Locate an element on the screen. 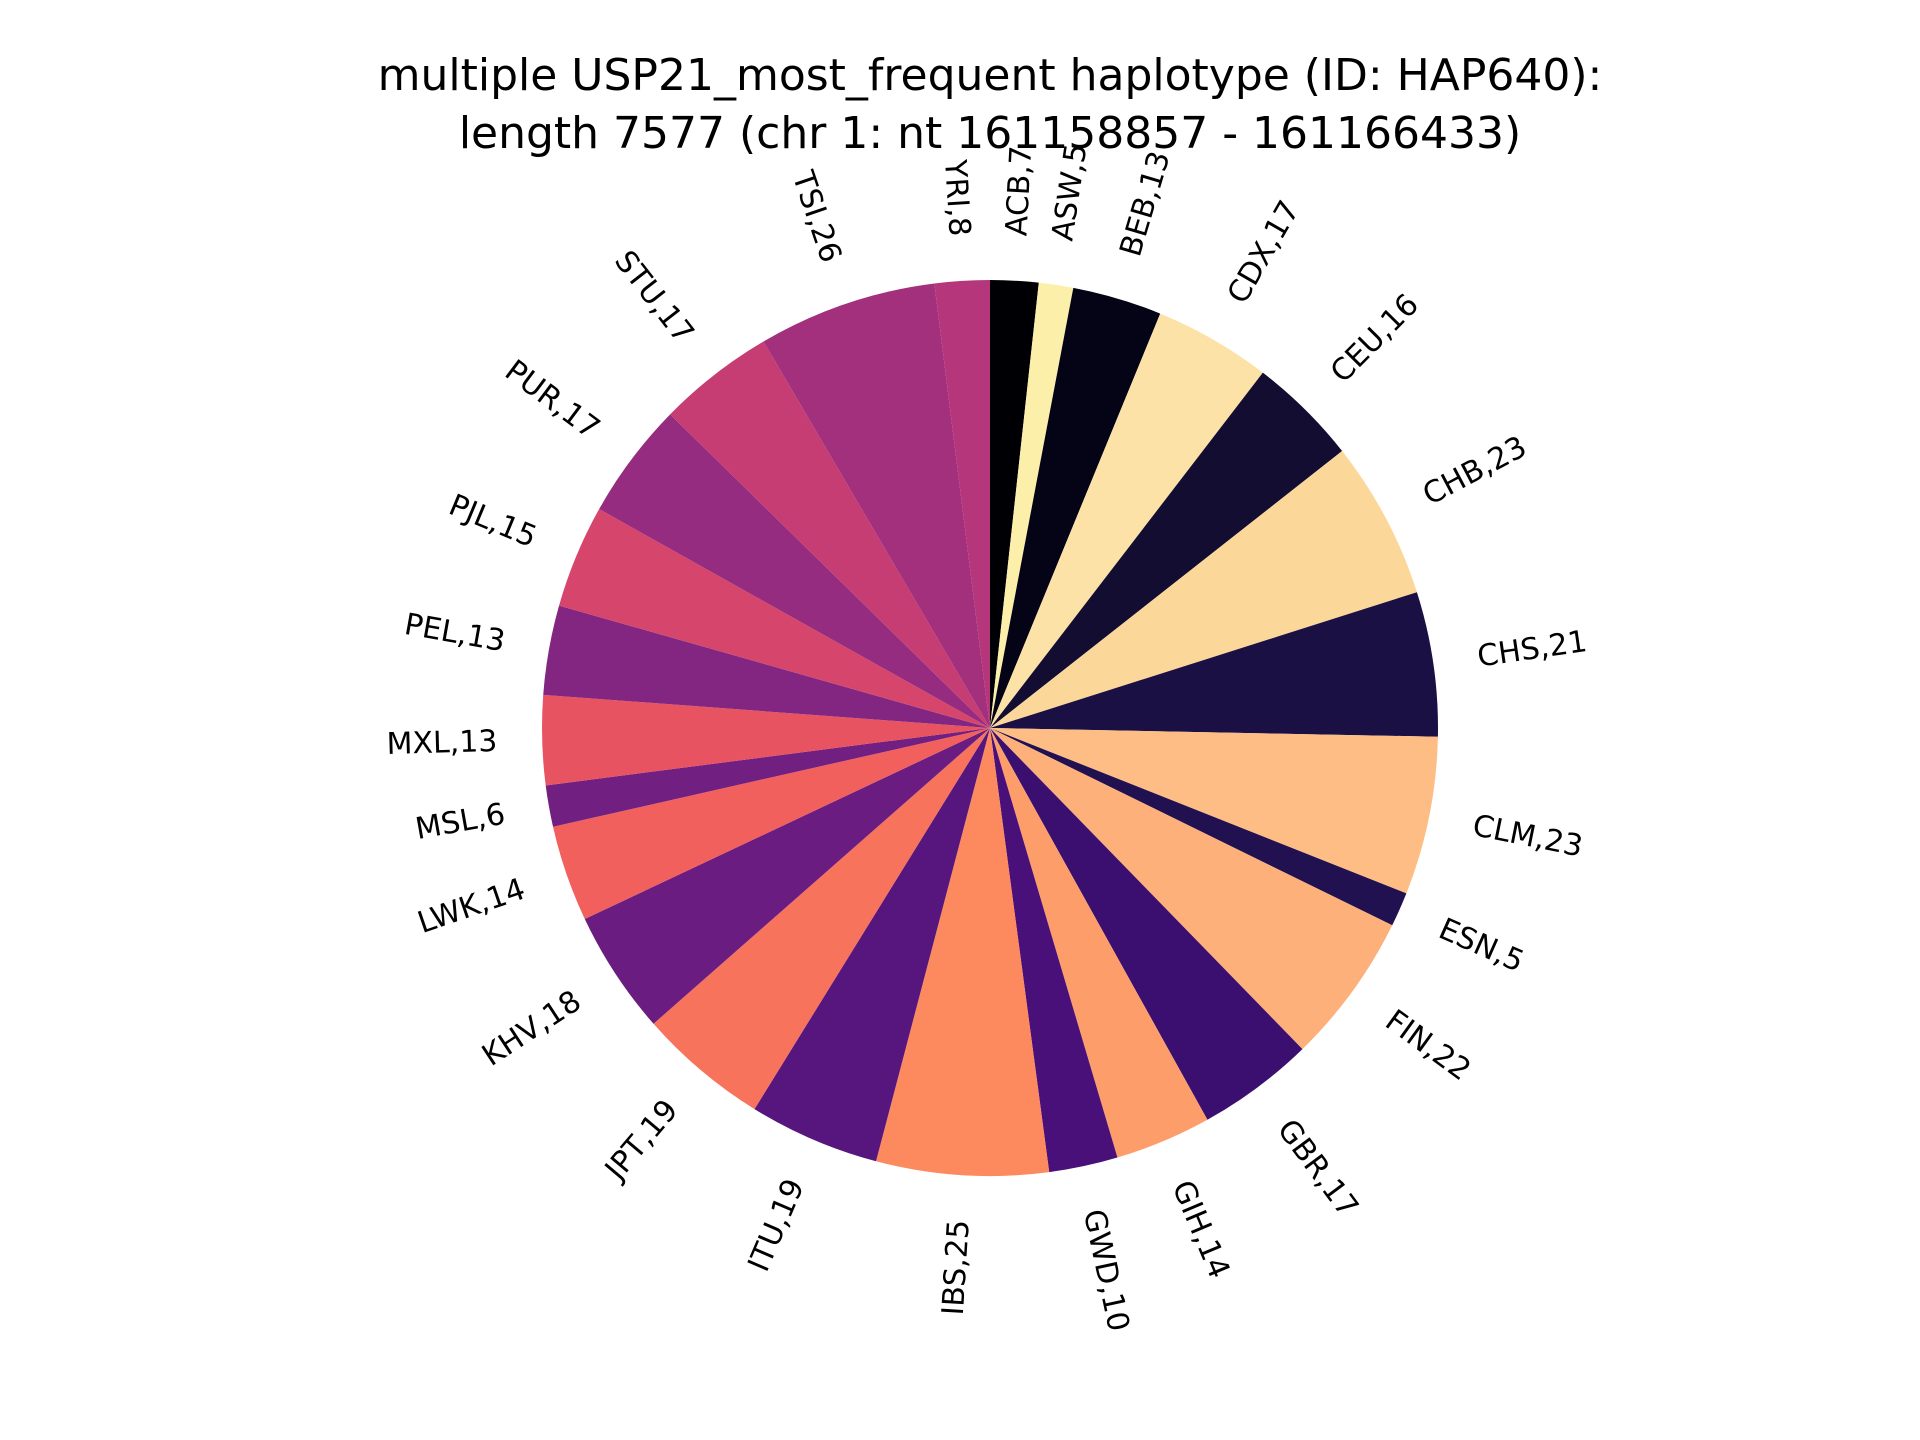 The width and height of the screenshot is (1920, 1440). slice-label-itu: ITU,19 is located at coordinates (776, 1225).